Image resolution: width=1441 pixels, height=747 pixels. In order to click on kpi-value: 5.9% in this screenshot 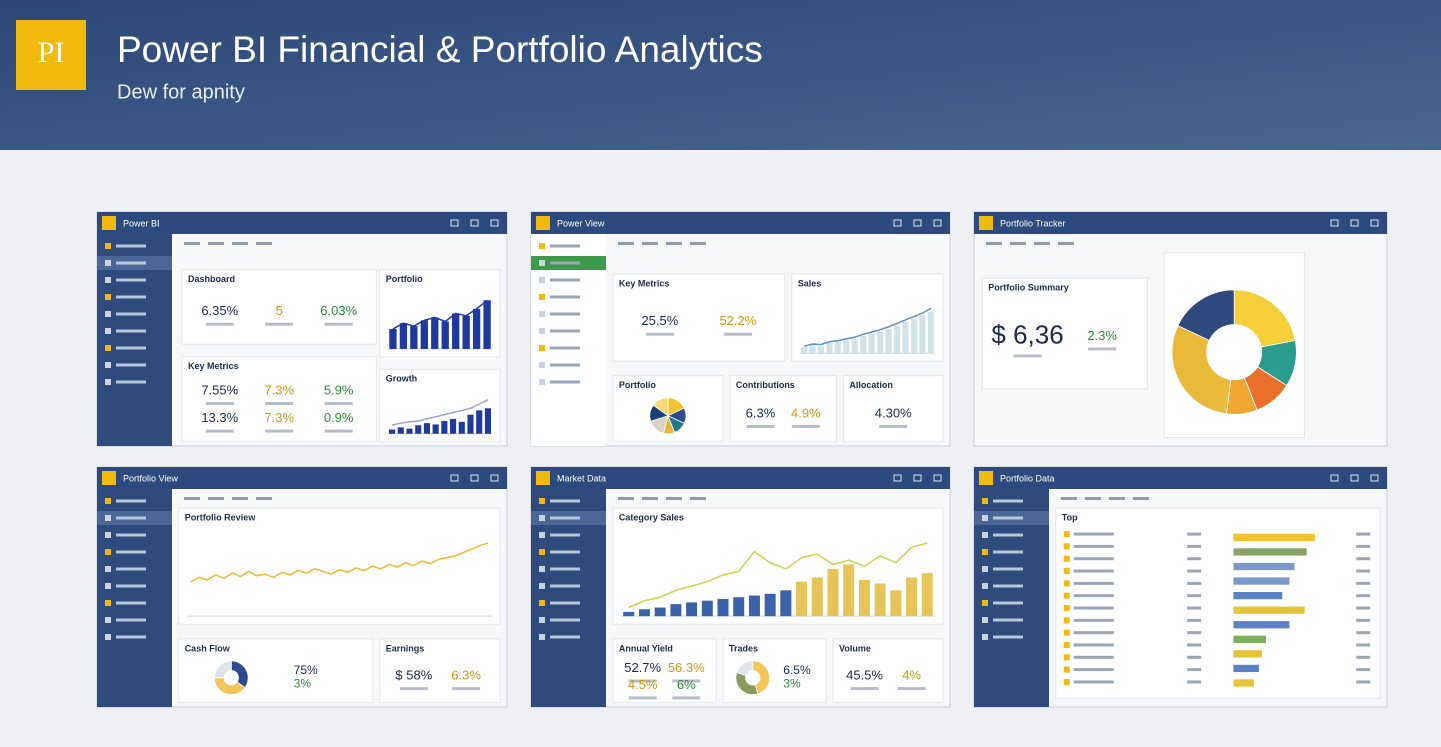, I will do `click(339, 389)`.